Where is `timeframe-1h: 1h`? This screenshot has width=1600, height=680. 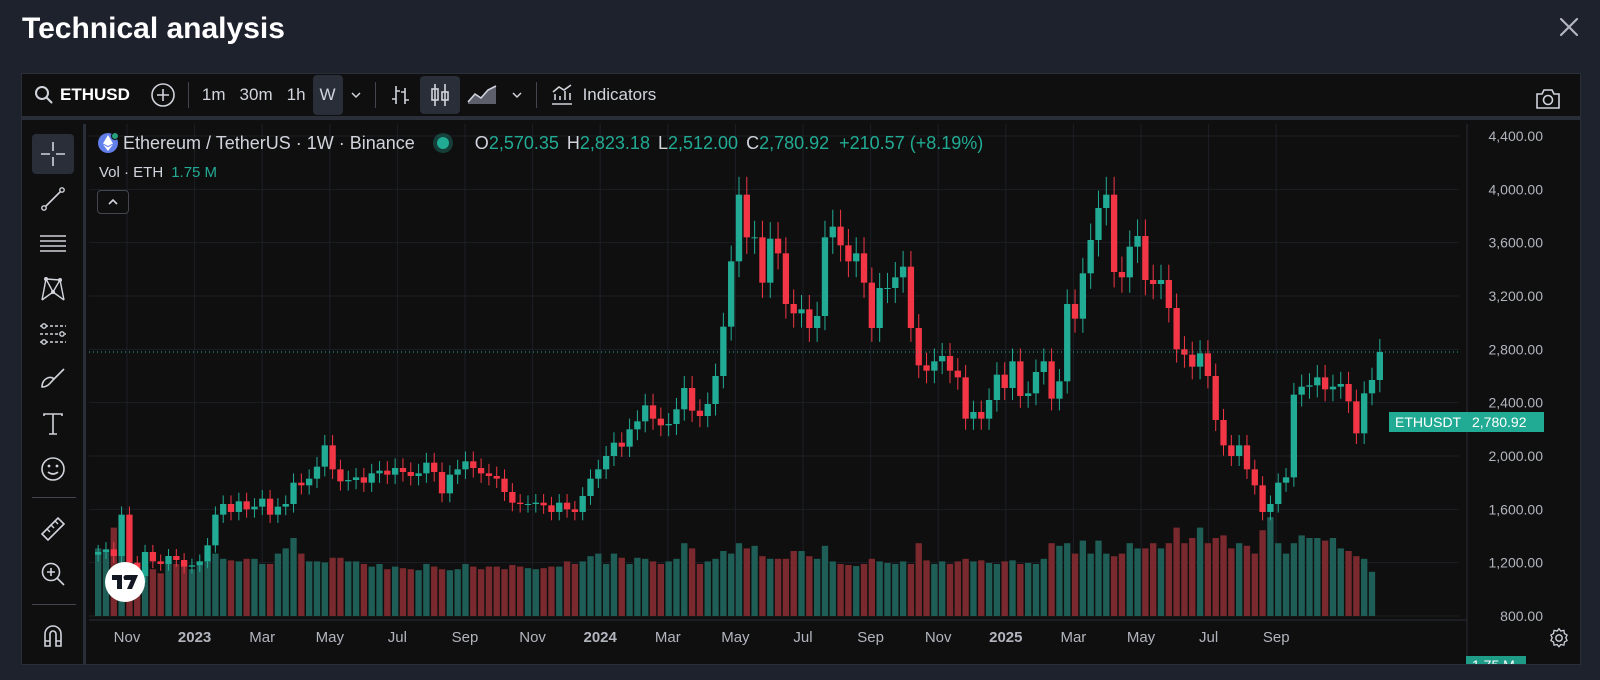 timeframe-1h: 1h is located at coordinates (296, 94).